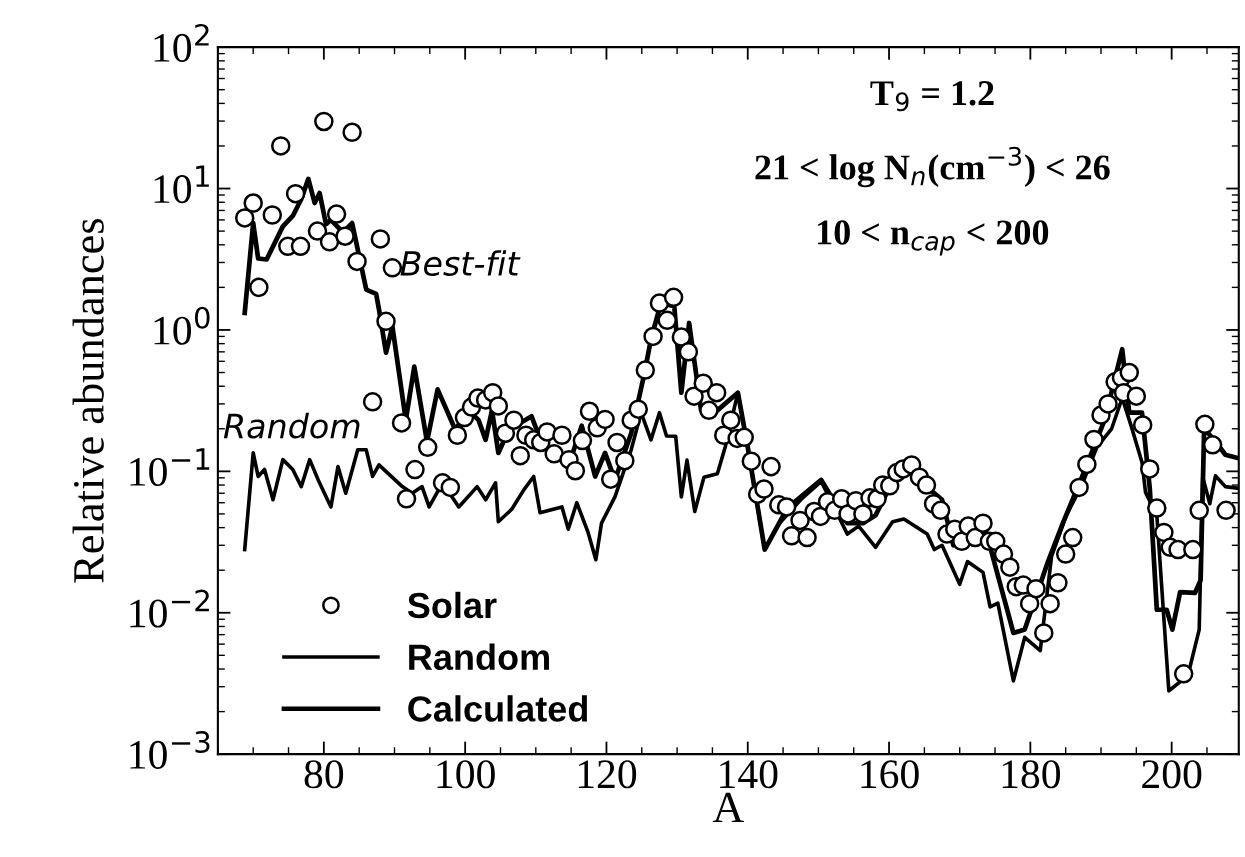 The width and height of the screenshot is (1245, 857). I want to click on x-tick-label: 120, so click(607, 774).